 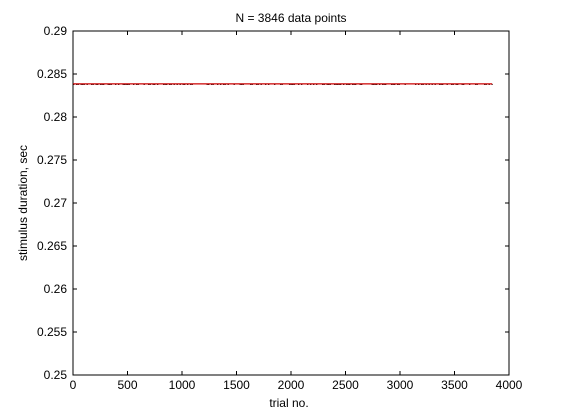 What do you see at coordinates (290, 18) in the screenshot?
I see `chart-title: N = 3846 data points` at bounding box center [290, 18].